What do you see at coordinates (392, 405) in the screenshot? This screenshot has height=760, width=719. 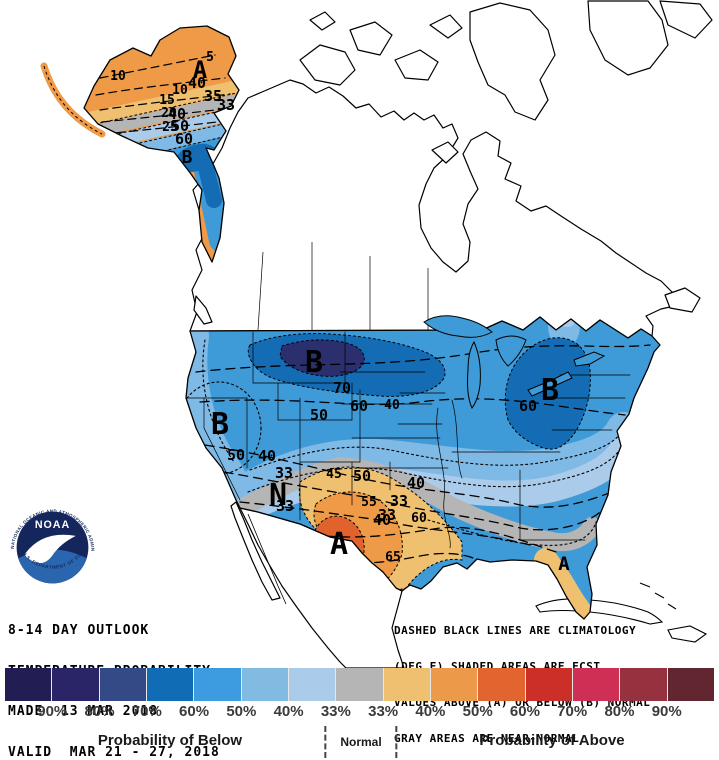 I see `climatology-label: 40` at bounding box center [392, 405].